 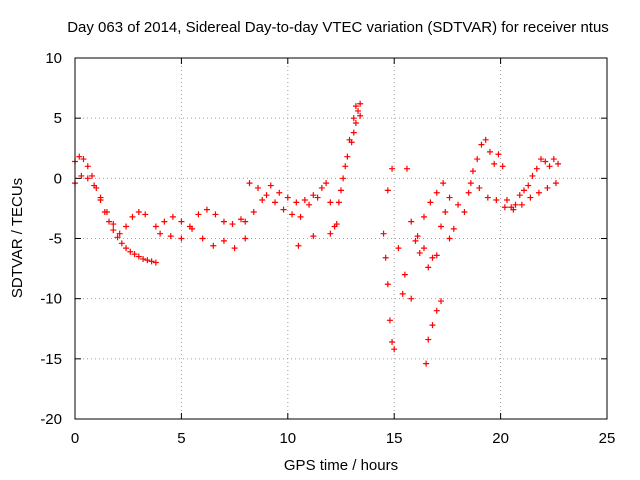 What do you see at coordinates (51, 419) in the screenshot?
I see `y-tick-label: -20` at bounding box center [51, 419].